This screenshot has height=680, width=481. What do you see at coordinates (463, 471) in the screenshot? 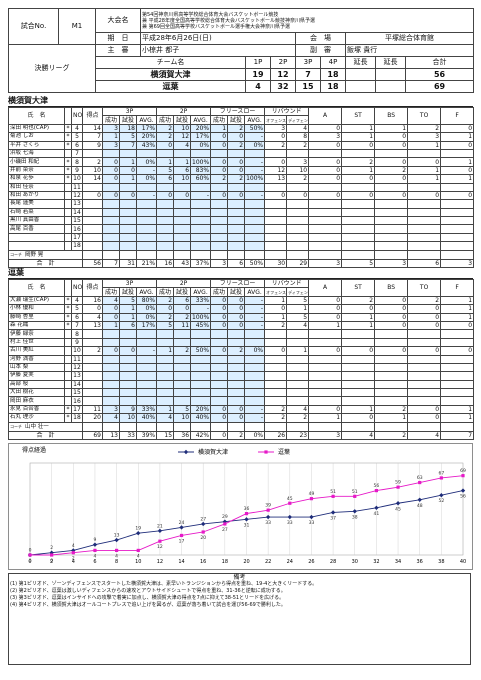
I see `data-label: 69` at bounding box center [463, 471].